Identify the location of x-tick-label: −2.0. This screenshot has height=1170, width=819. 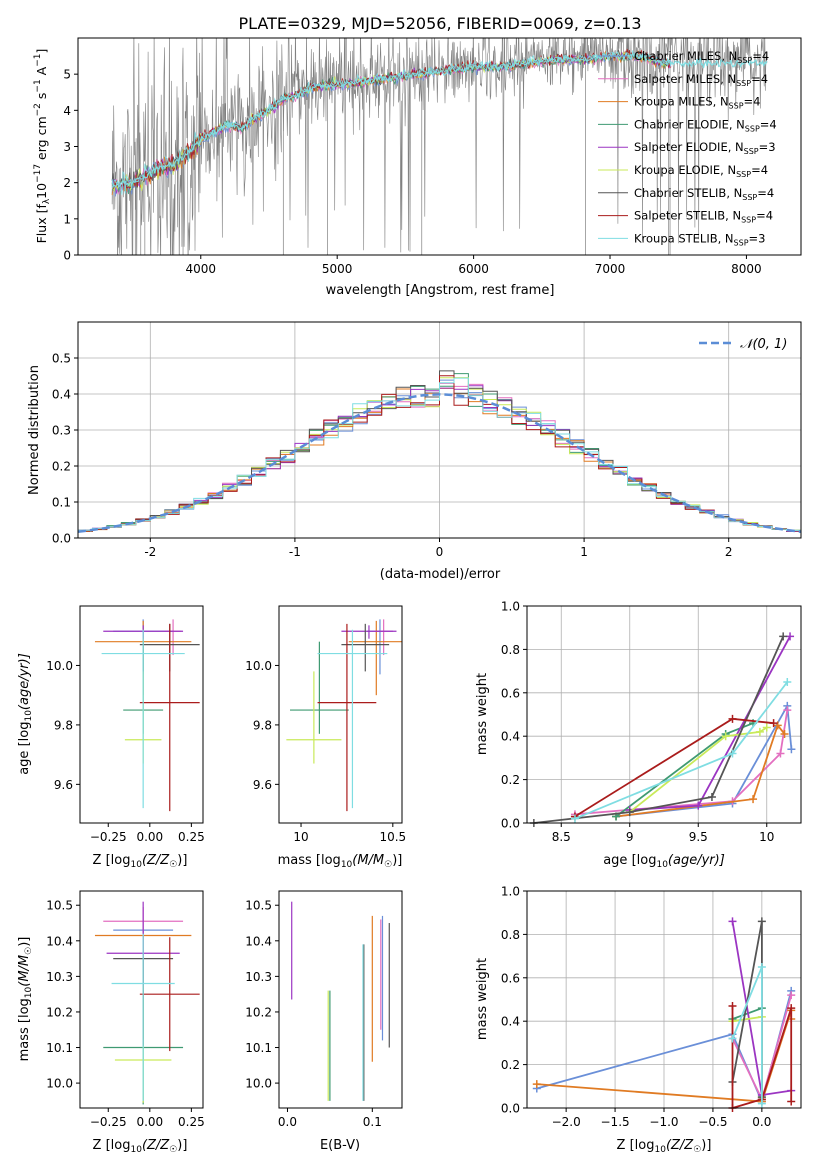
(566, 1122).